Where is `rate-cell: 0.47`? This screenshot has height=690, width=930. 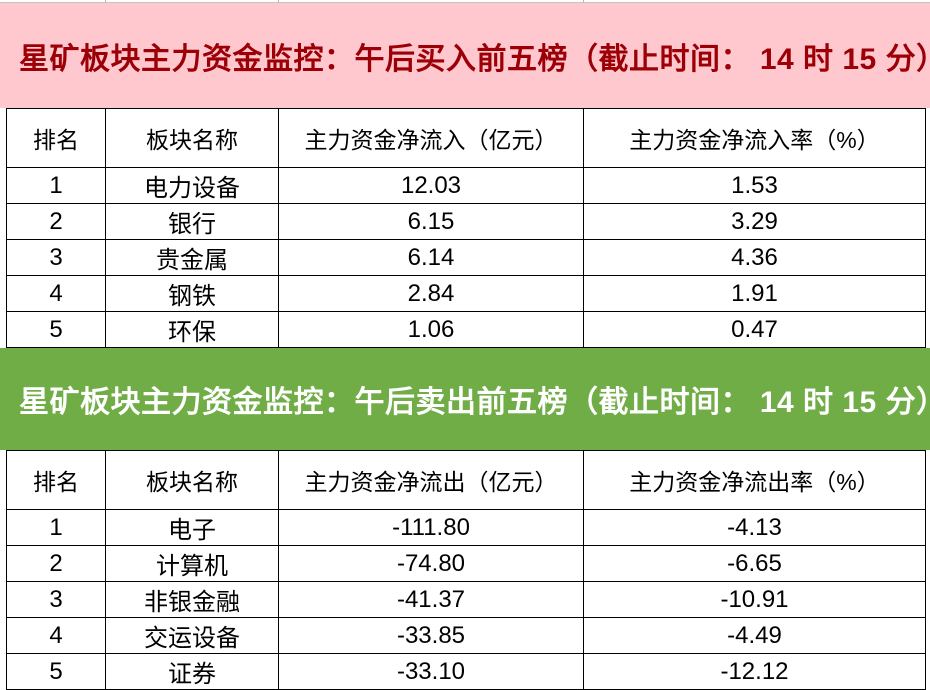
rate-cell: 0.47 is located at coordinates (754, 329).